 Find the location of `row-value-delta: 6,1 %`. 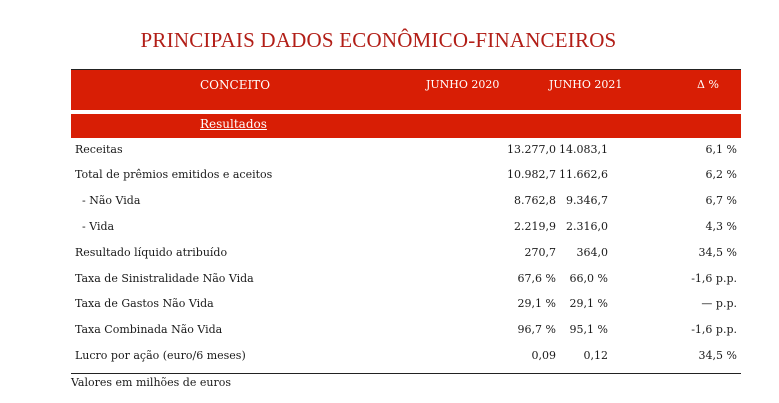

row-value-delta: 6,1 % is located at coordinates (721, 149).